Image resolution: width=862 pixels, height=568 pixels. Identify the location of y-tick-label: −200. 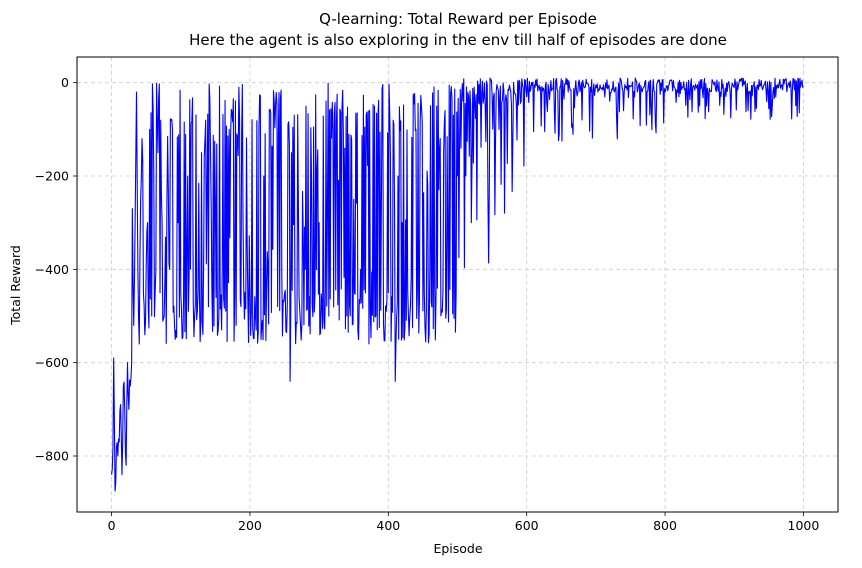
(52, 176).